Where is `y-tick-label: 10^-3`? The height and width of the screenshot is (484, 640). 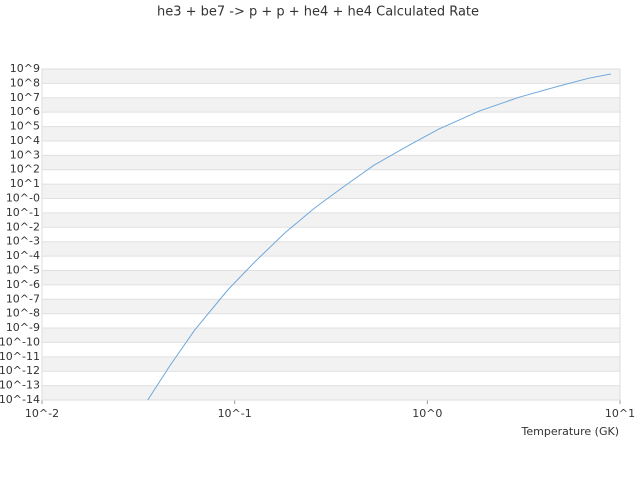
y-tick-label: 10^-3 is located at coordinates (23, 241).